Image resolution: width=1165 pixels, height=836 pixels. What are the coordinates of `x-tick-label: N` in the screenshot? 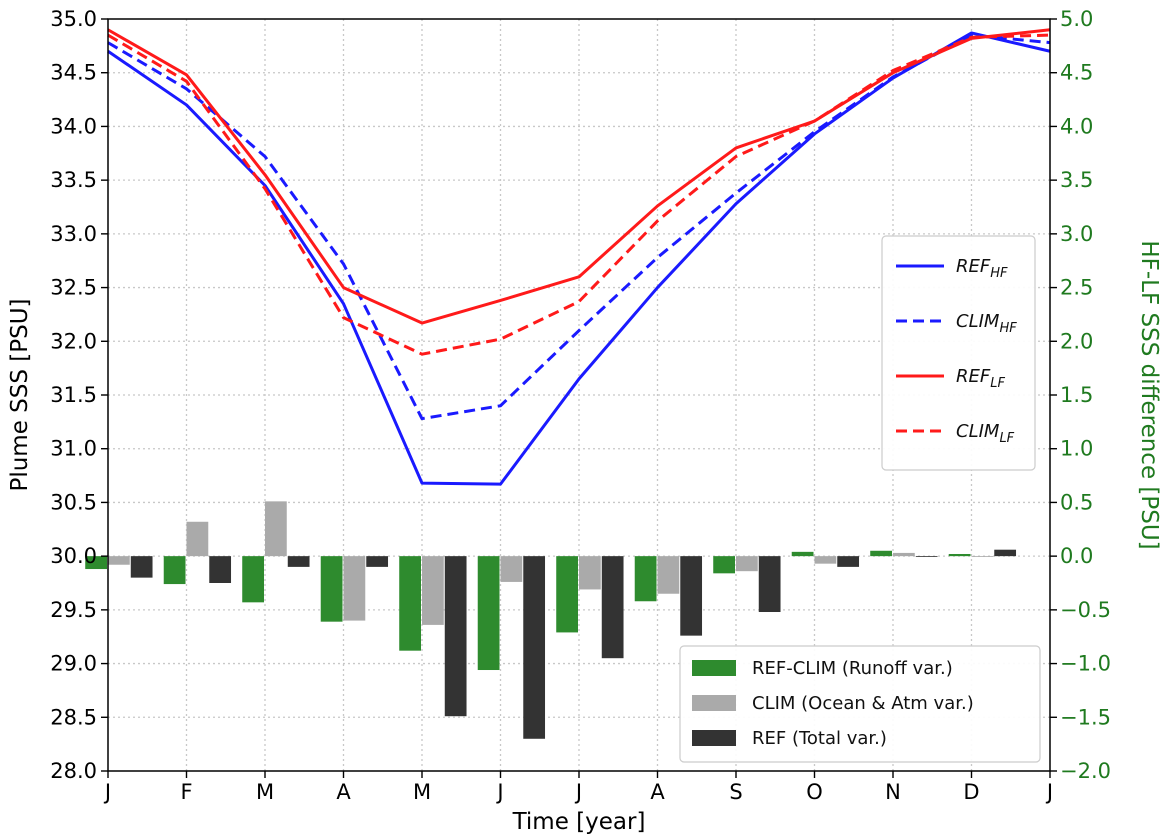 It's located at (893, 792).